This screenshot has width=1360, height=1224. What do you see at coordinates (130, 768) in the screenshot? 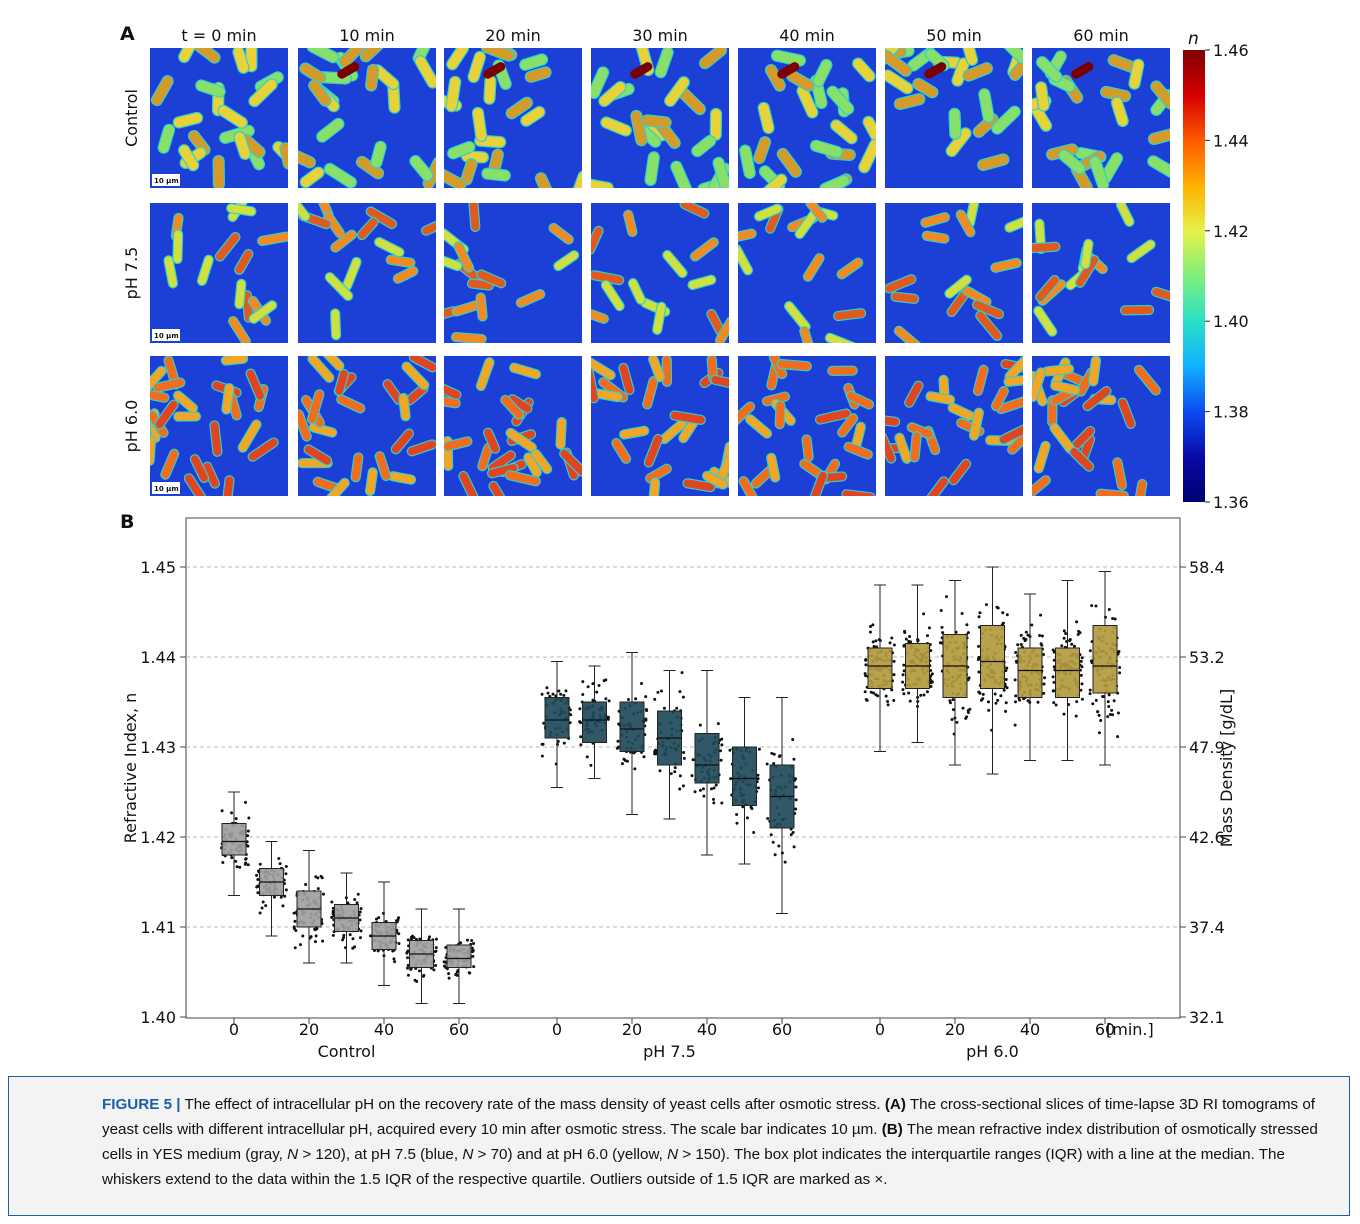
I see `y-axis-left-label: Refractive Index, n` at bounding box center [130, 768].